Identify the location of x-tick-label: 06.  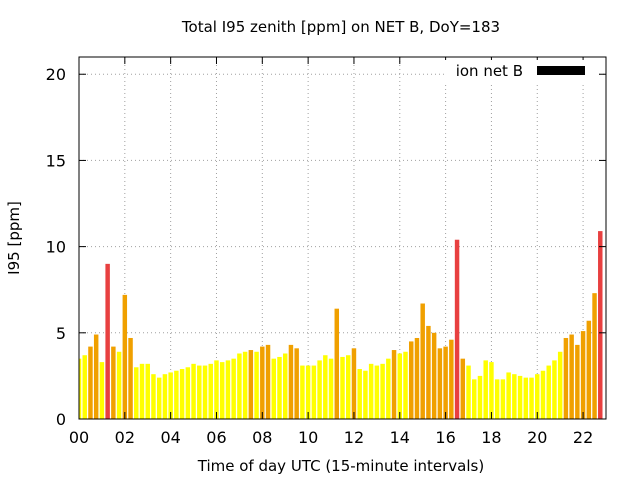
(216, 437).